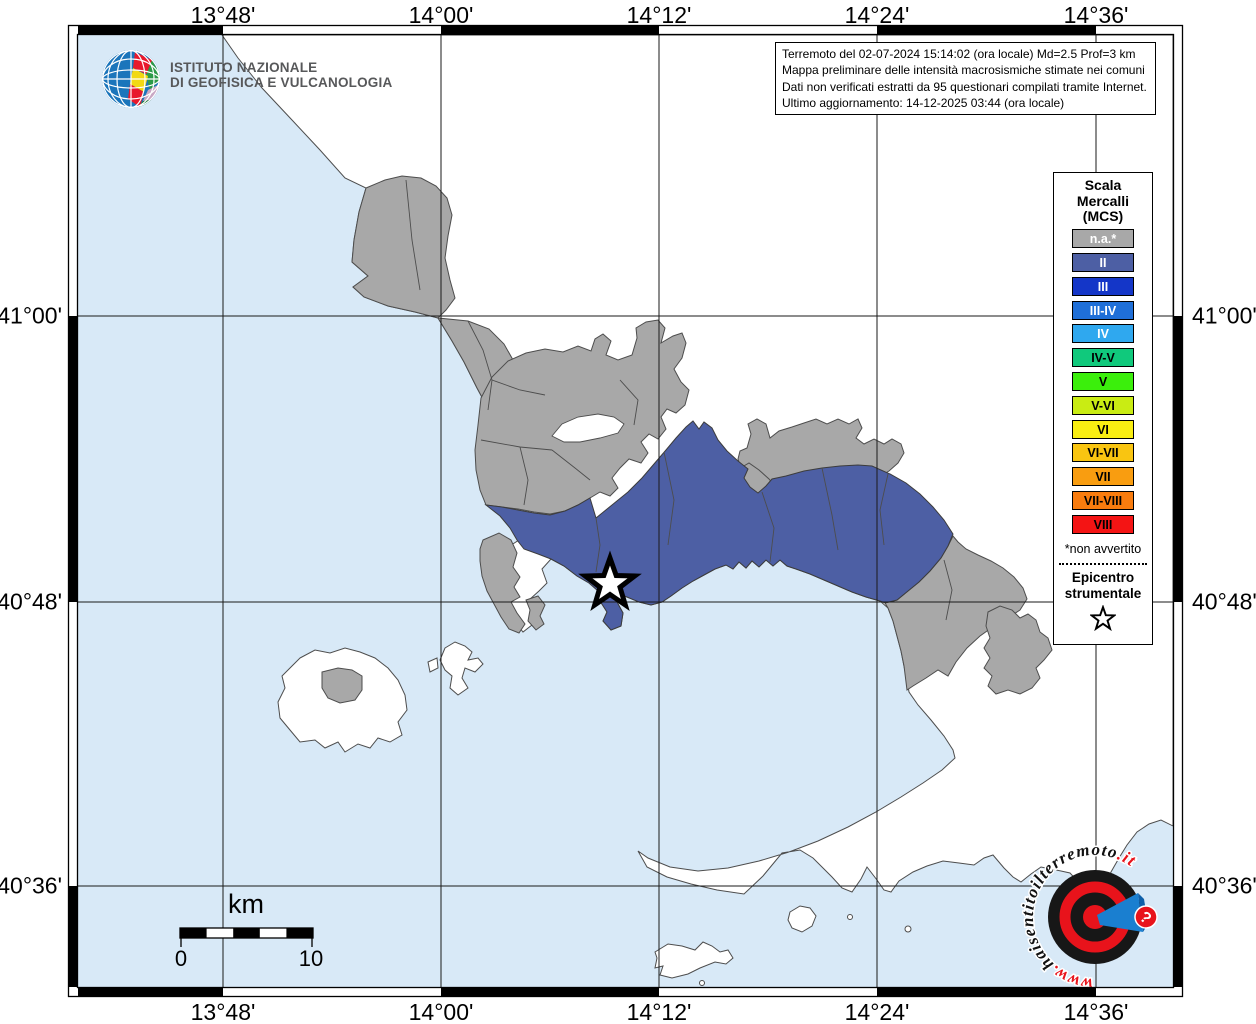 The height and width of the screenshot is (1024, 1256). Describe the element at coordinates (249, 930) in the screenshot. I see `scale-bar: km 0 10` at that location.